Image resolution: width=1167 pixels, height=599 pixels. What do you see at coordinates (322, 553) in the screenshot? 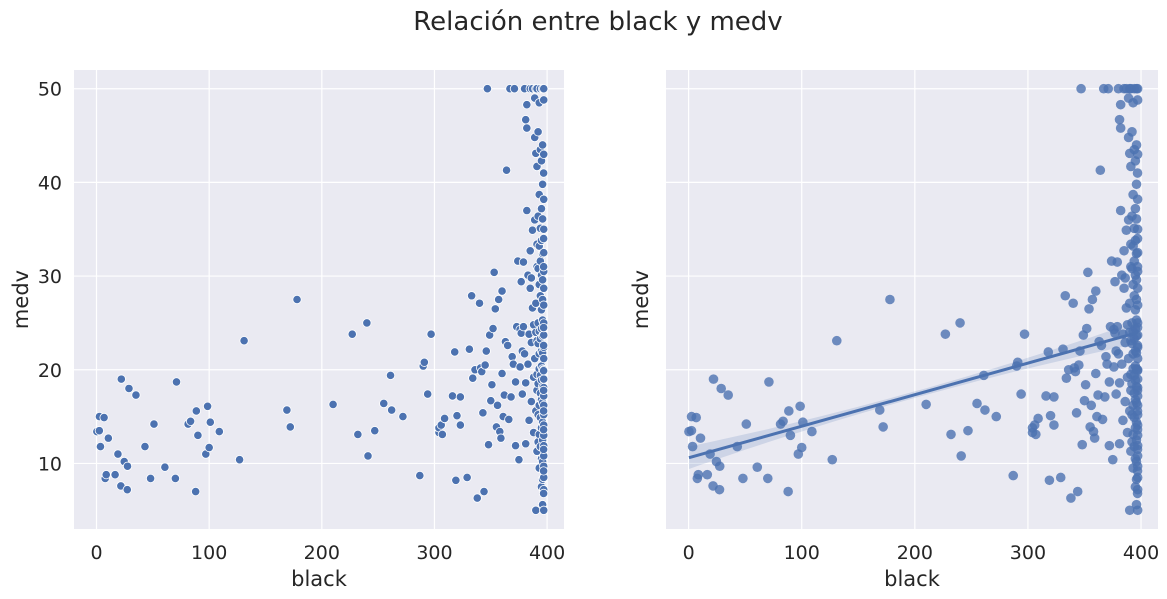
I see `x-tick-label: 200` at bounding box center [322, 553].